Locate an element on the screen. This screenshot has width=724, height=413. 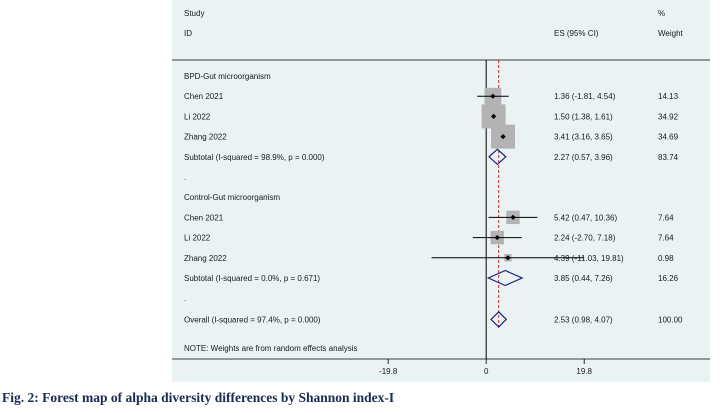
weight-label: 16.26 is located at coordinates (668, 278).